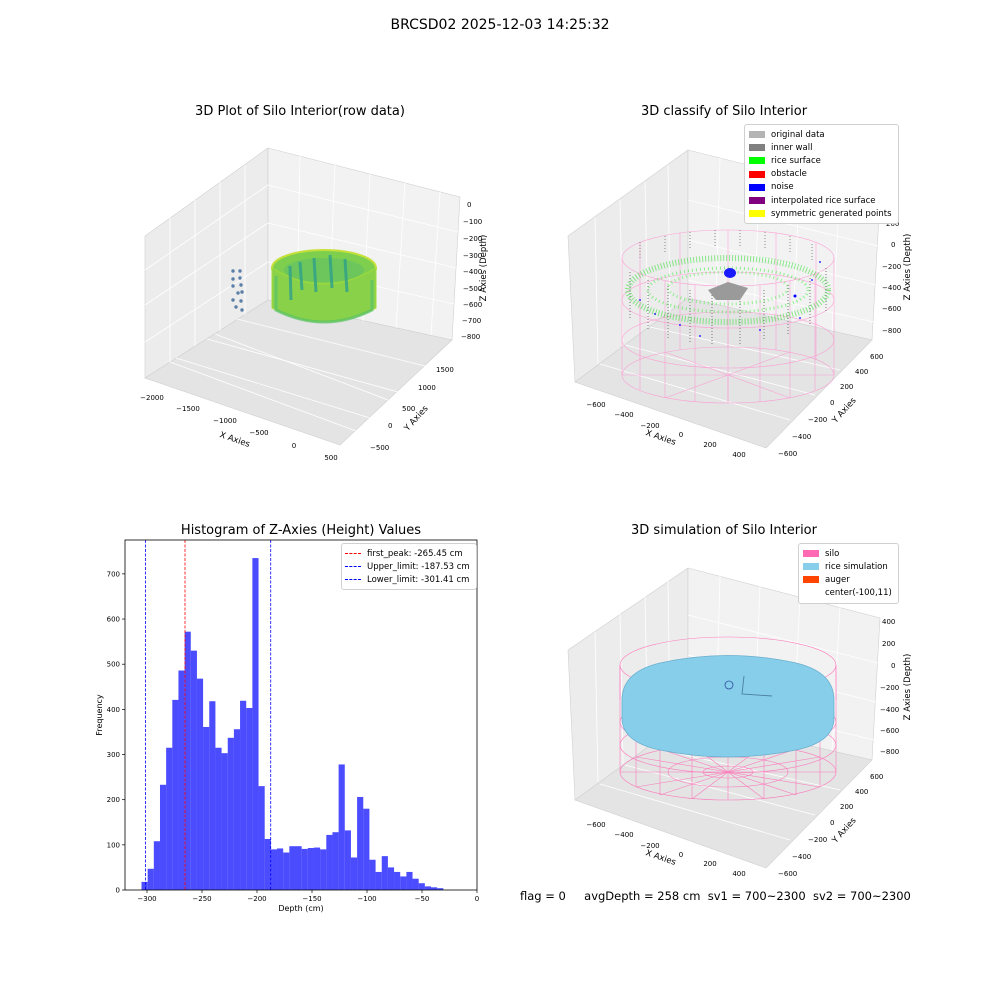 Image resolution: width=1000 pixels, height=1000 pixels. What do you see at coordinates (113, 800) in the screenshot?
I see `histogram-y-tick-label: 200` at bounding box center [113, 800].